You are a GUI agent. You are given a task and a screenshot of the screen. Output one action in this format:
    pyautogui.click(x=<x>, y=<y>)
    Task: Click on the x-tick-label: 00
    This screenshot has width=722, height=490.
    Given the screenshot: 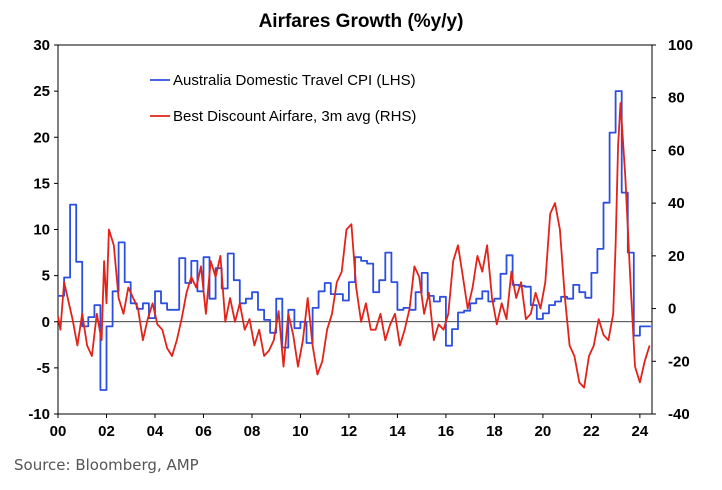 What is the action you would take?
    pyautogui.click(x=58, y=431)
    